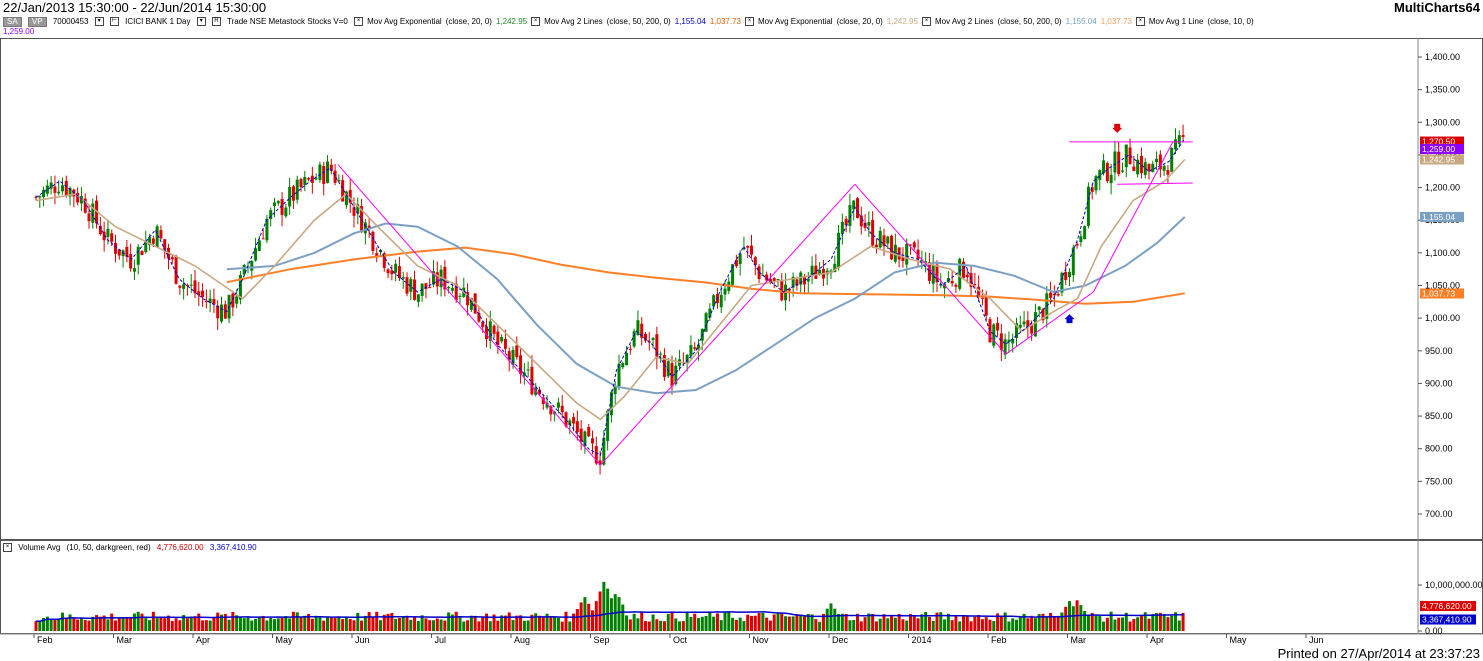 Image resolution: width=1483 pixels, height=661 pixels. I want to click on symbol-toggle-icon: ⊢, so click(114, 22).